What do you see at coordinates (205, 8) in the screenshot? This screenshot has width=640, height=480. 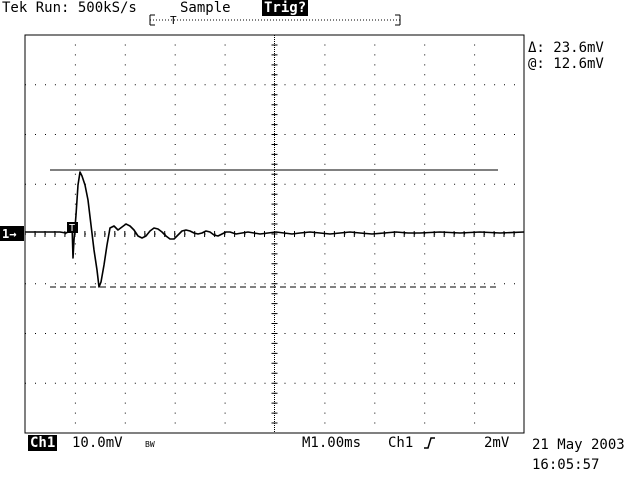 I see `acquisition-mode: Sample` at bounding box center [205, 8].